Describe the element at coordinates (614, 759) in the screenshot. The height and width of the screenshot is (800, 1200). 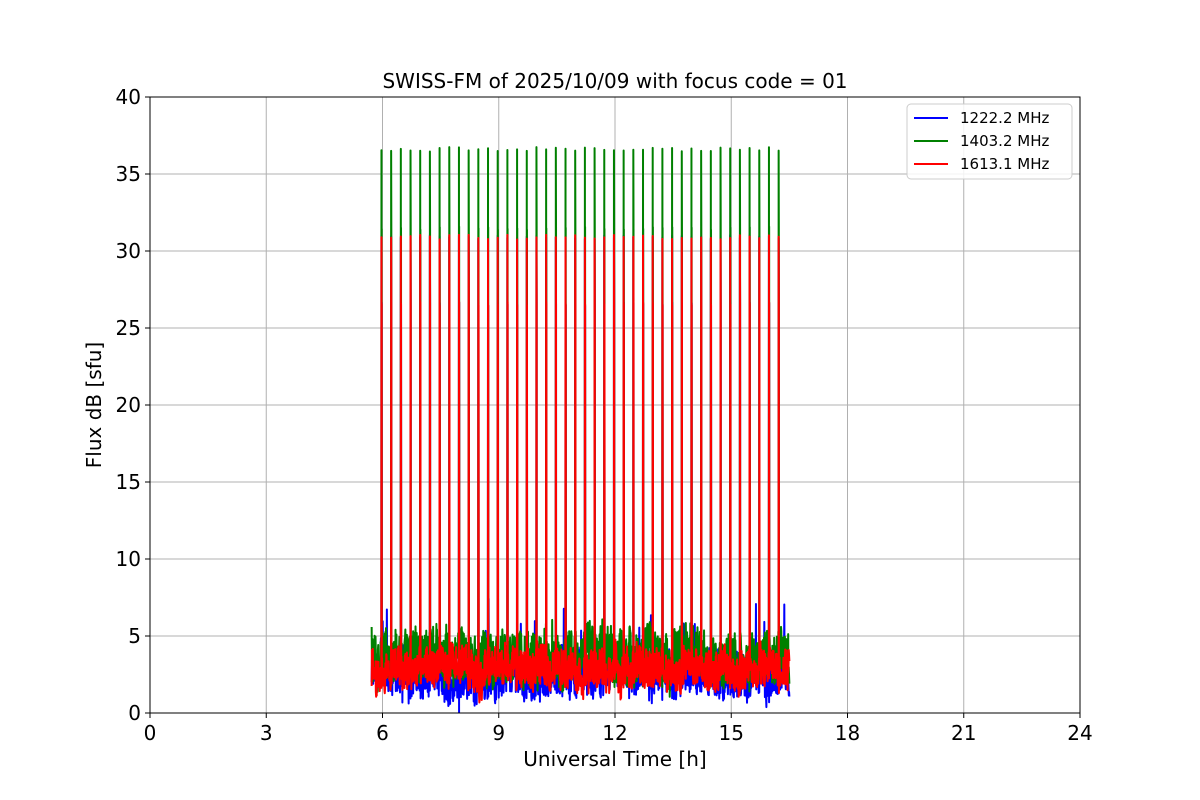
I see `x-axis-label: Universal Time [h]` at that location.